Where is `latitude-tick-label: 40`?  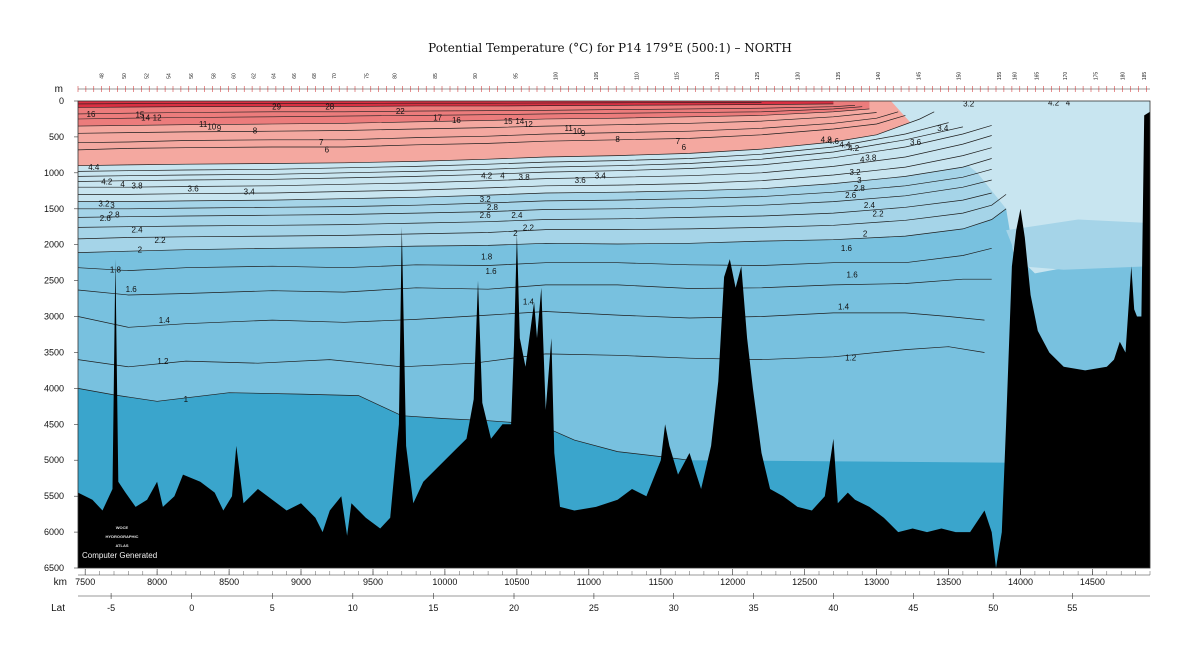 latitude-tick-label: 40 is located at coordinates (833, 608).